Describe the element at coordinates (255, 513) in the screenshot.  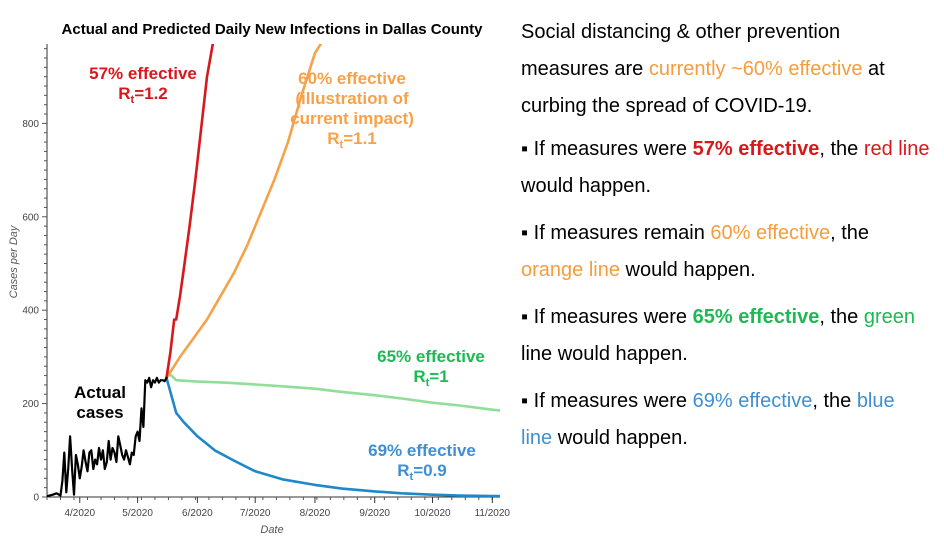
I see `x-tick-label: 7/2020` at that location.